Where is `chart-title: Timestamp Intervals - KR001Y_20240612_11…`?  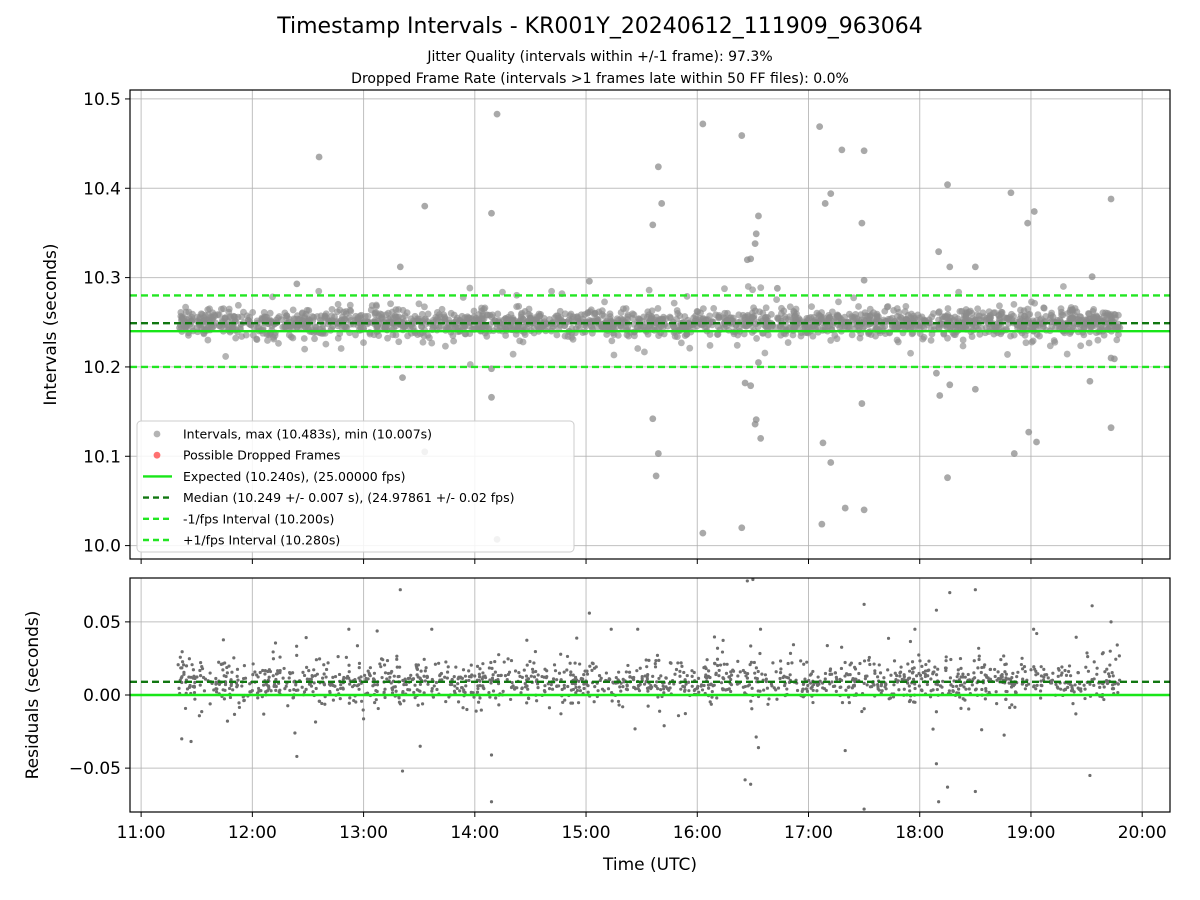 chart-title: Timestamp Intervals - KR001Y_20240612_11… is located at coordinates (600, 26).